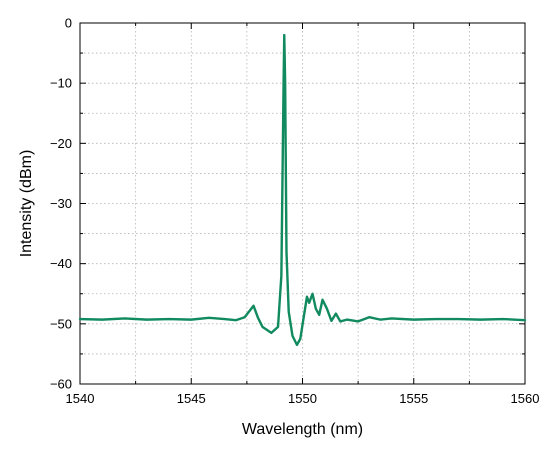 The image size is (550, 451). I want to click on x-tick-label: 1550, so click(302, 398).